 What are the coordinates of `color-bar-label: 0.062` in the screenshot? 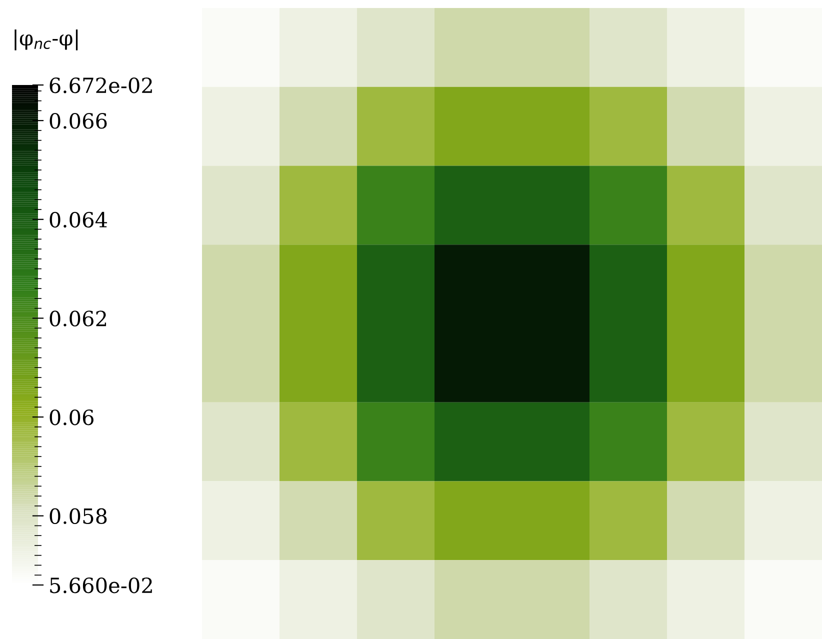 It's located at (78, 318).